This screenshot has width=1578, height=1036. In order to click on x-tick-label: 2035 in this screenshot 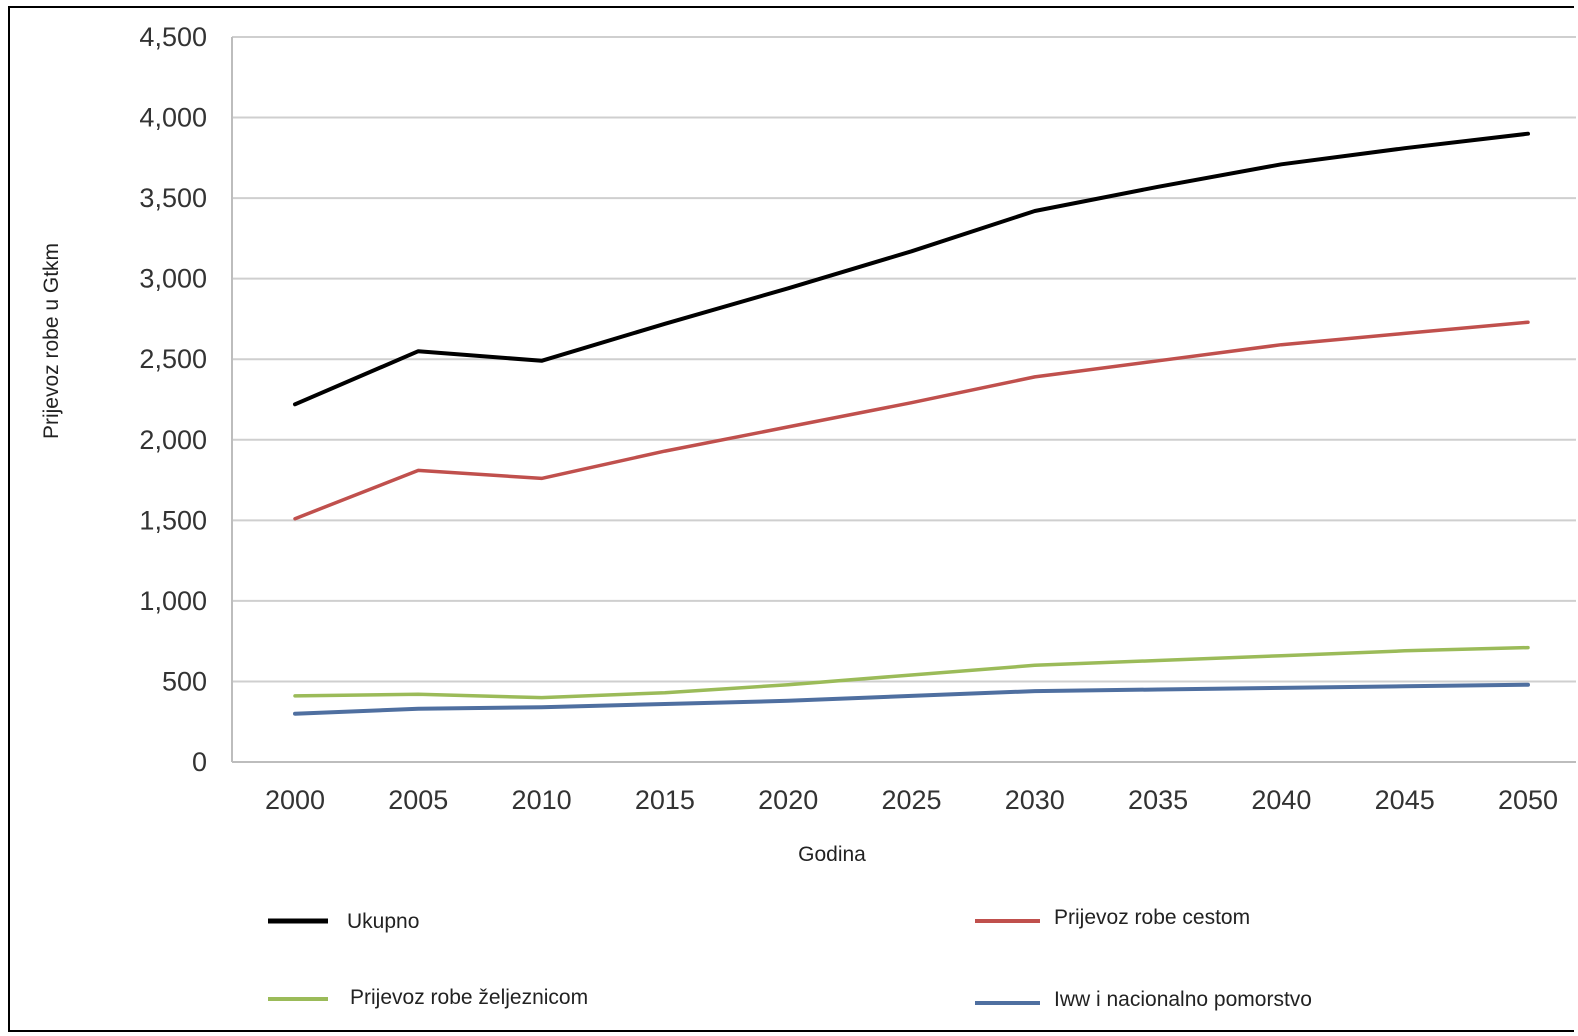, I will do `click(1158, 800)`.